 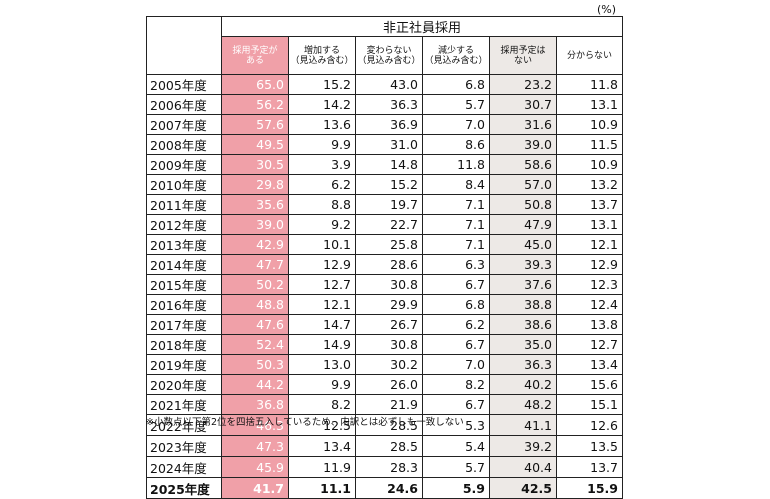 What do you see at coordinates (322, 204) in the screenshot?
I see `cell-inc: 8.8` at bounding box center [322, 204].